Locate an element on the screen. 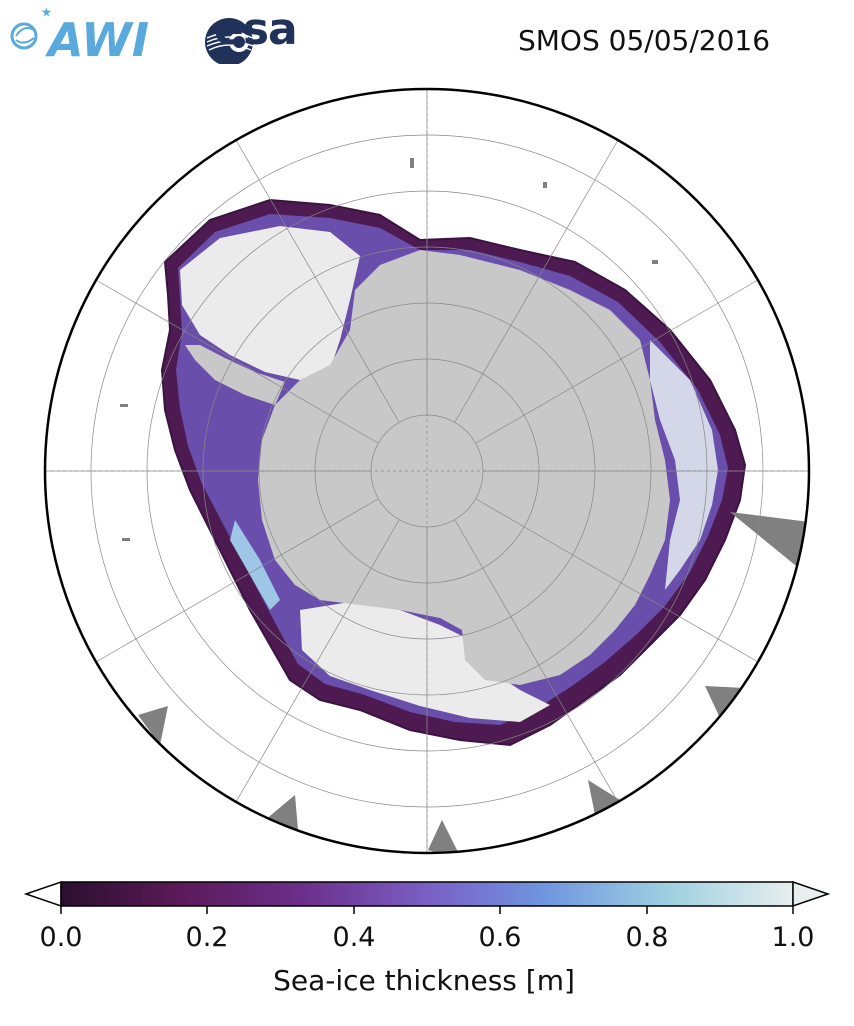  colorbar-tick-label: 0.6 is located at coordinates (500, 937).